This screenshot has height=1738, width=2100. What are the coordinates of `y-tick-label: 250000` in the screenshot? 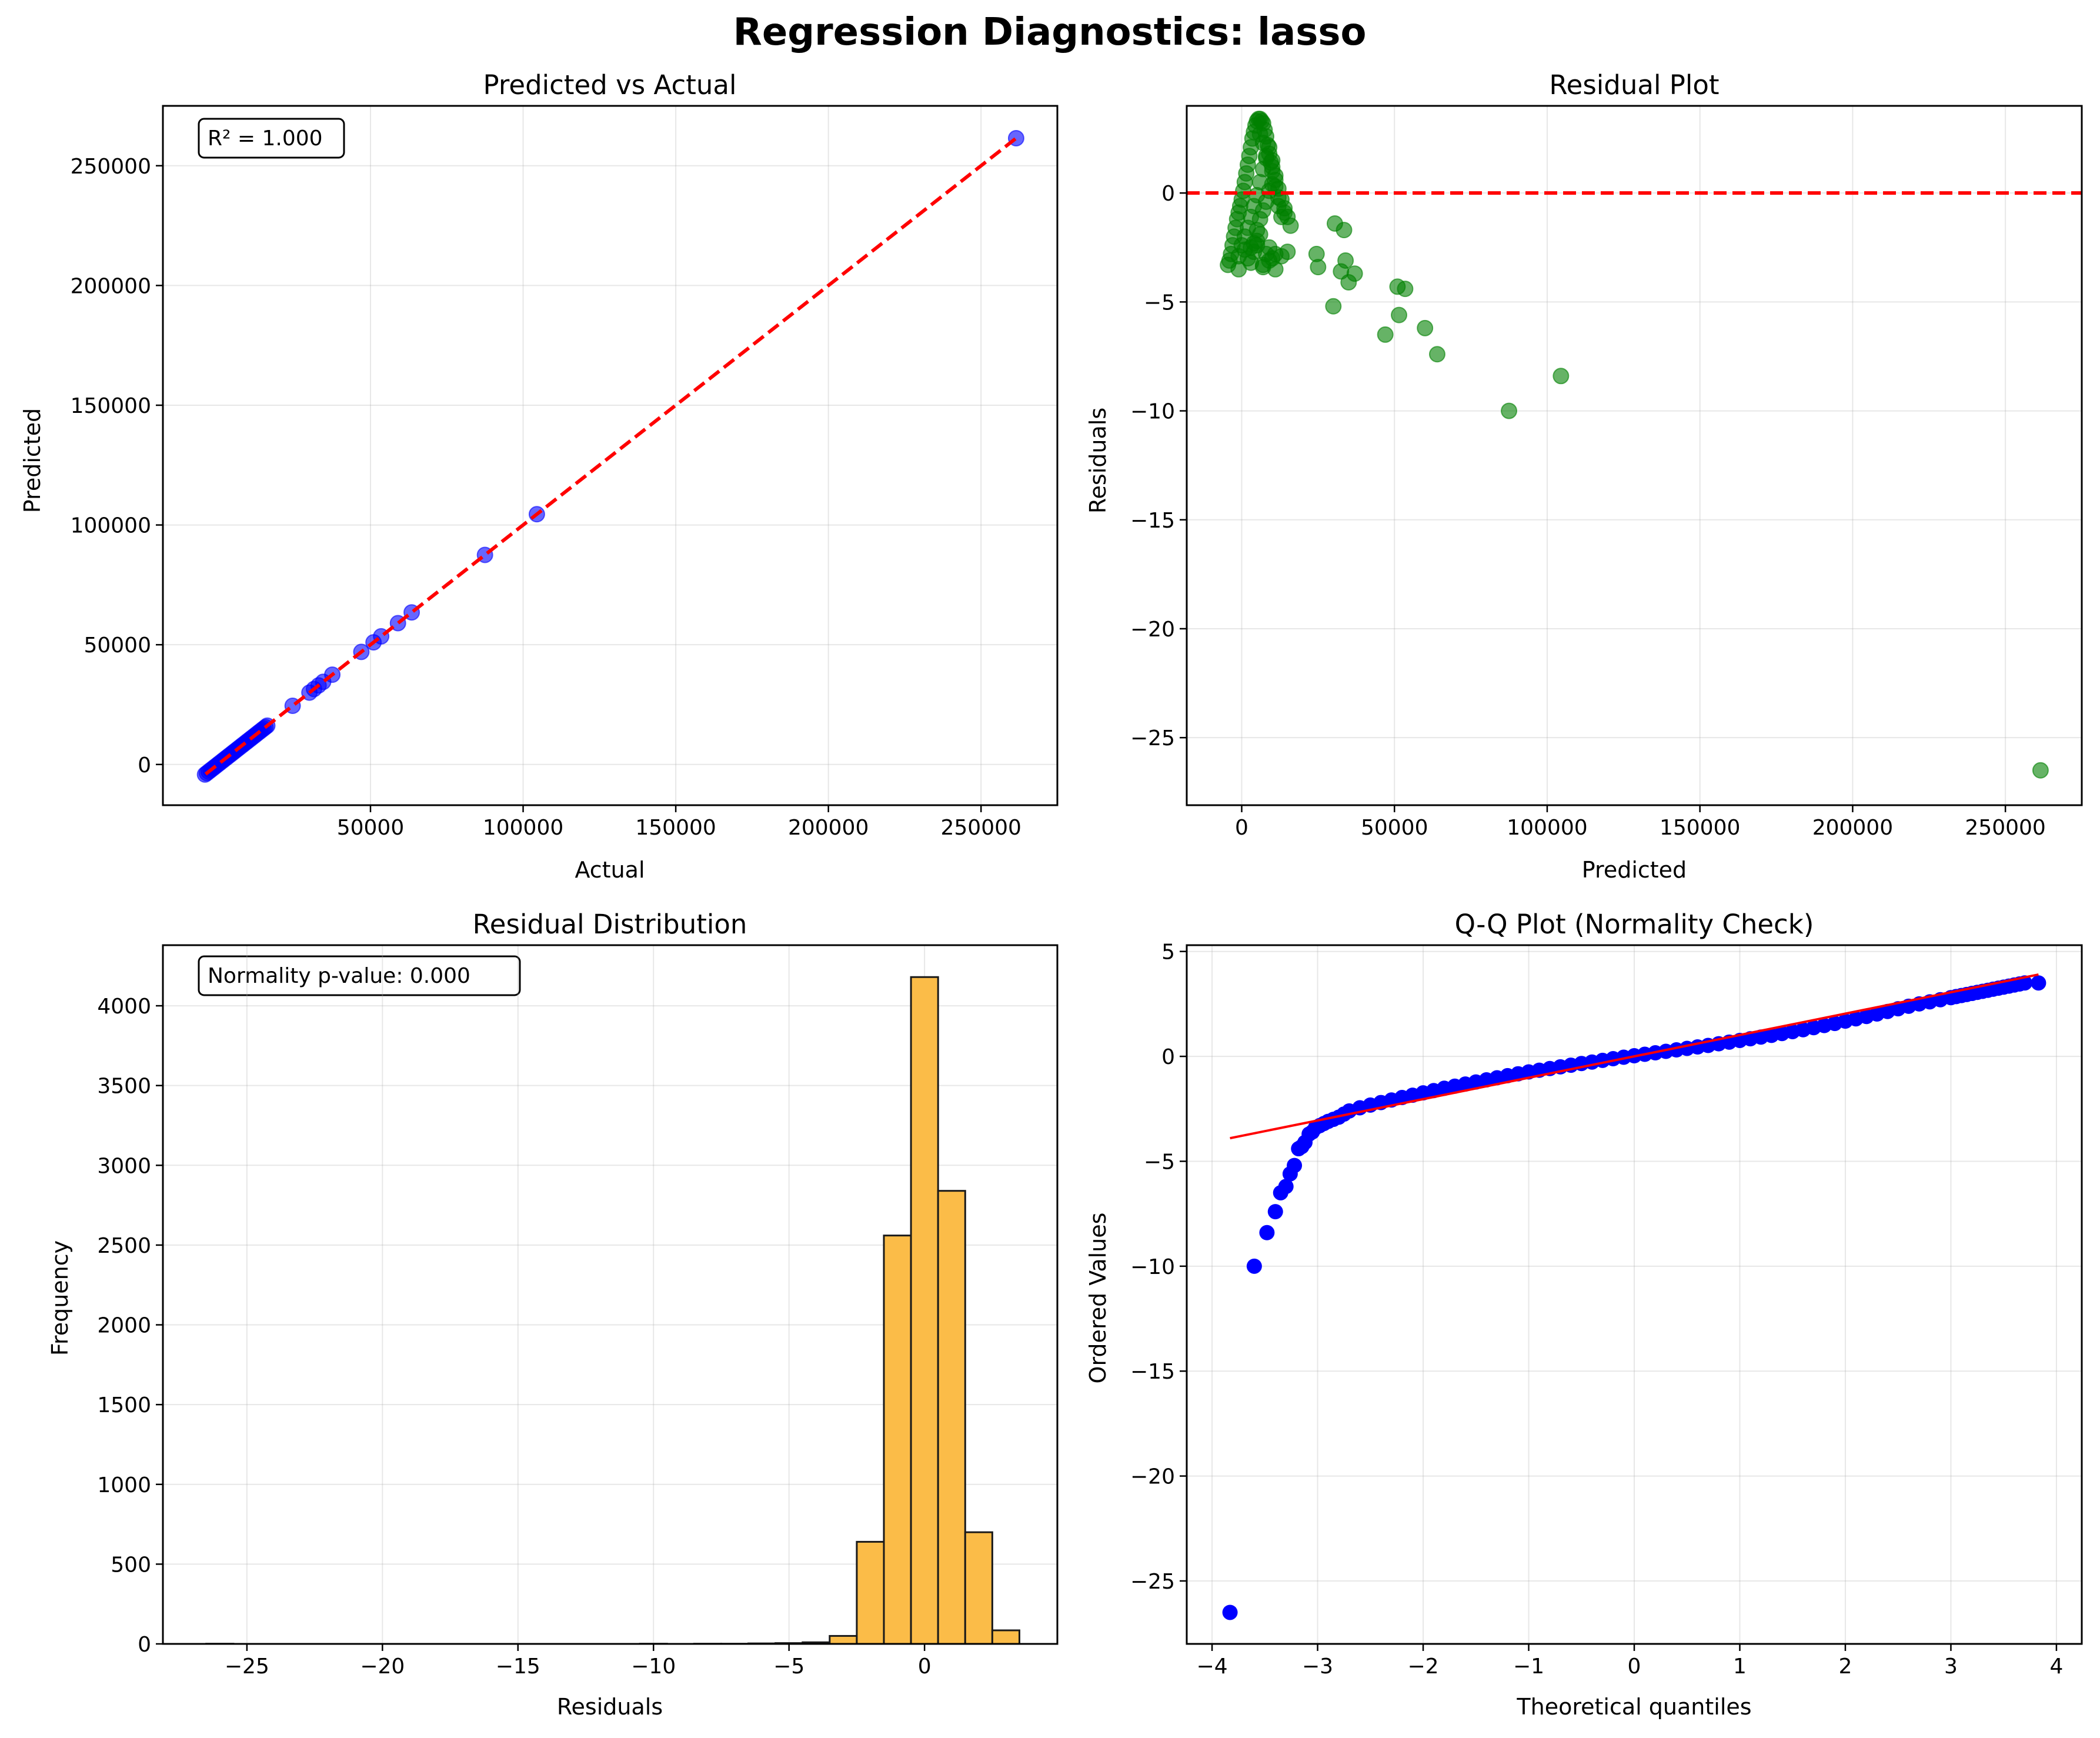 It's located at (111, 167).